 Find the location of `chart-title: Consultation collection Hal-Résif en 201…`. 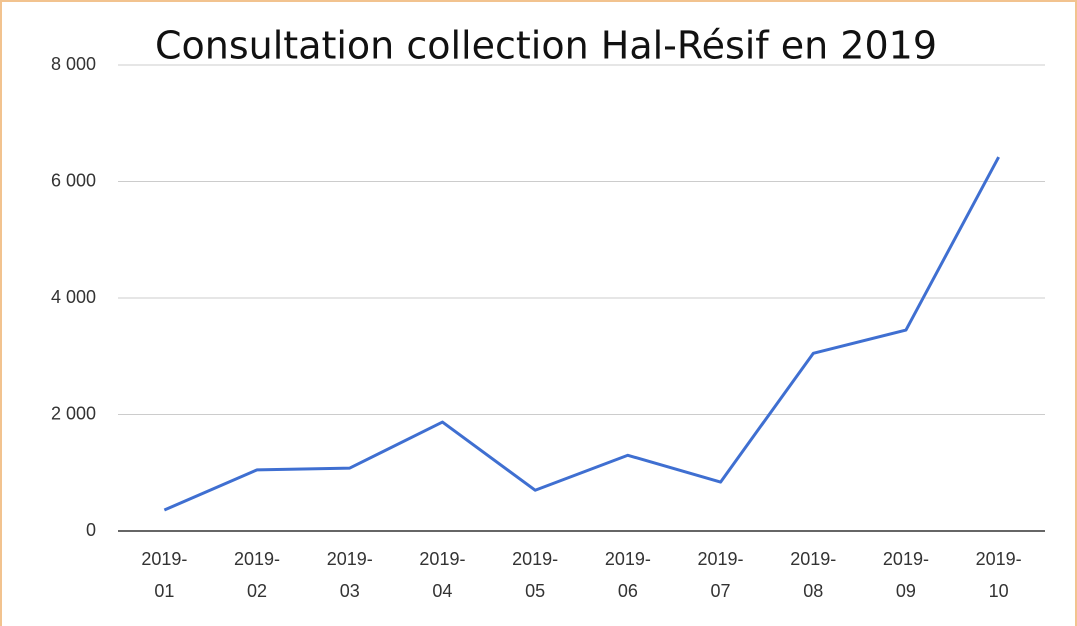

chart-title: Consultation collection Hal-Résif en 201… is located at coordinates (546, 46).